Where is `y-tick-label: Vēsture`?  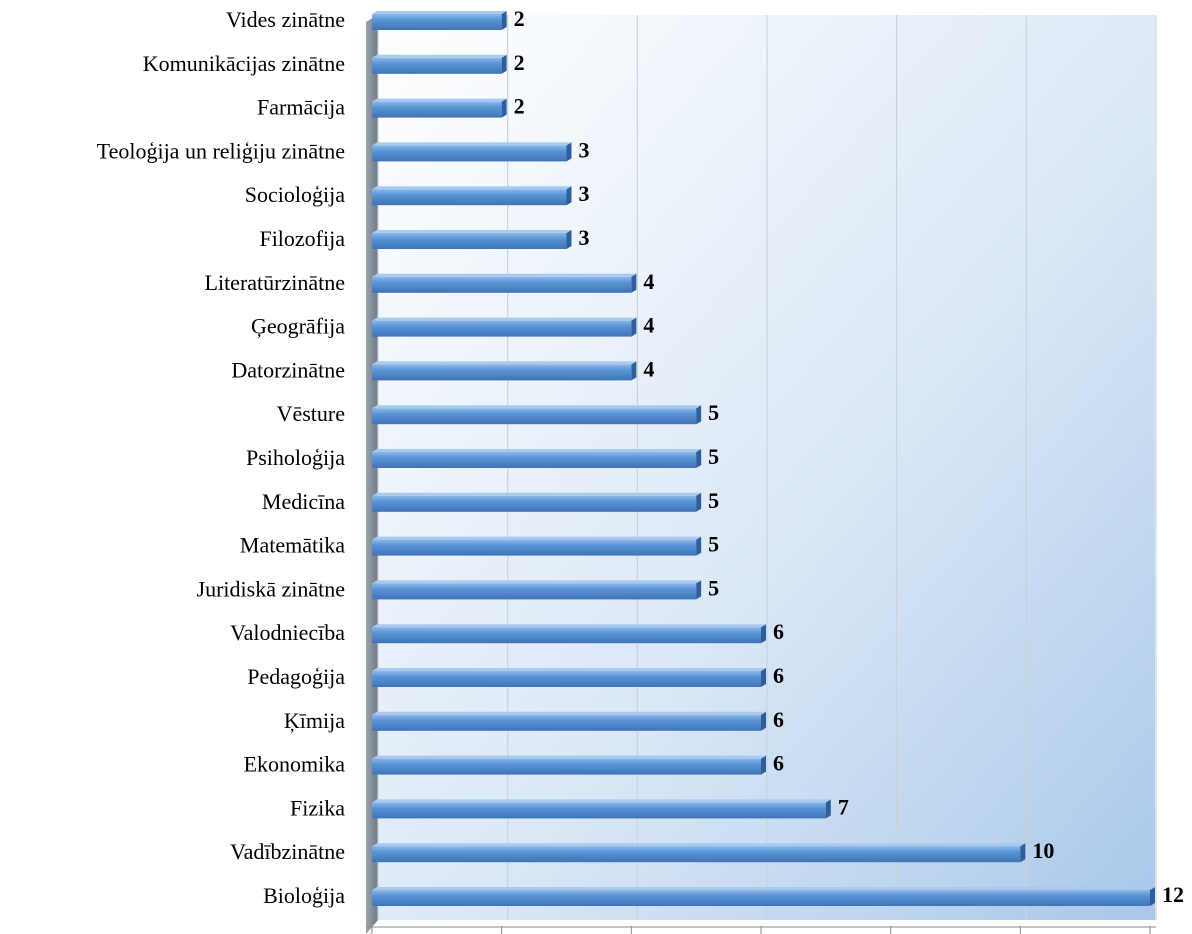 y-tick-label: Vēsture is located at coordinates (311, 413).